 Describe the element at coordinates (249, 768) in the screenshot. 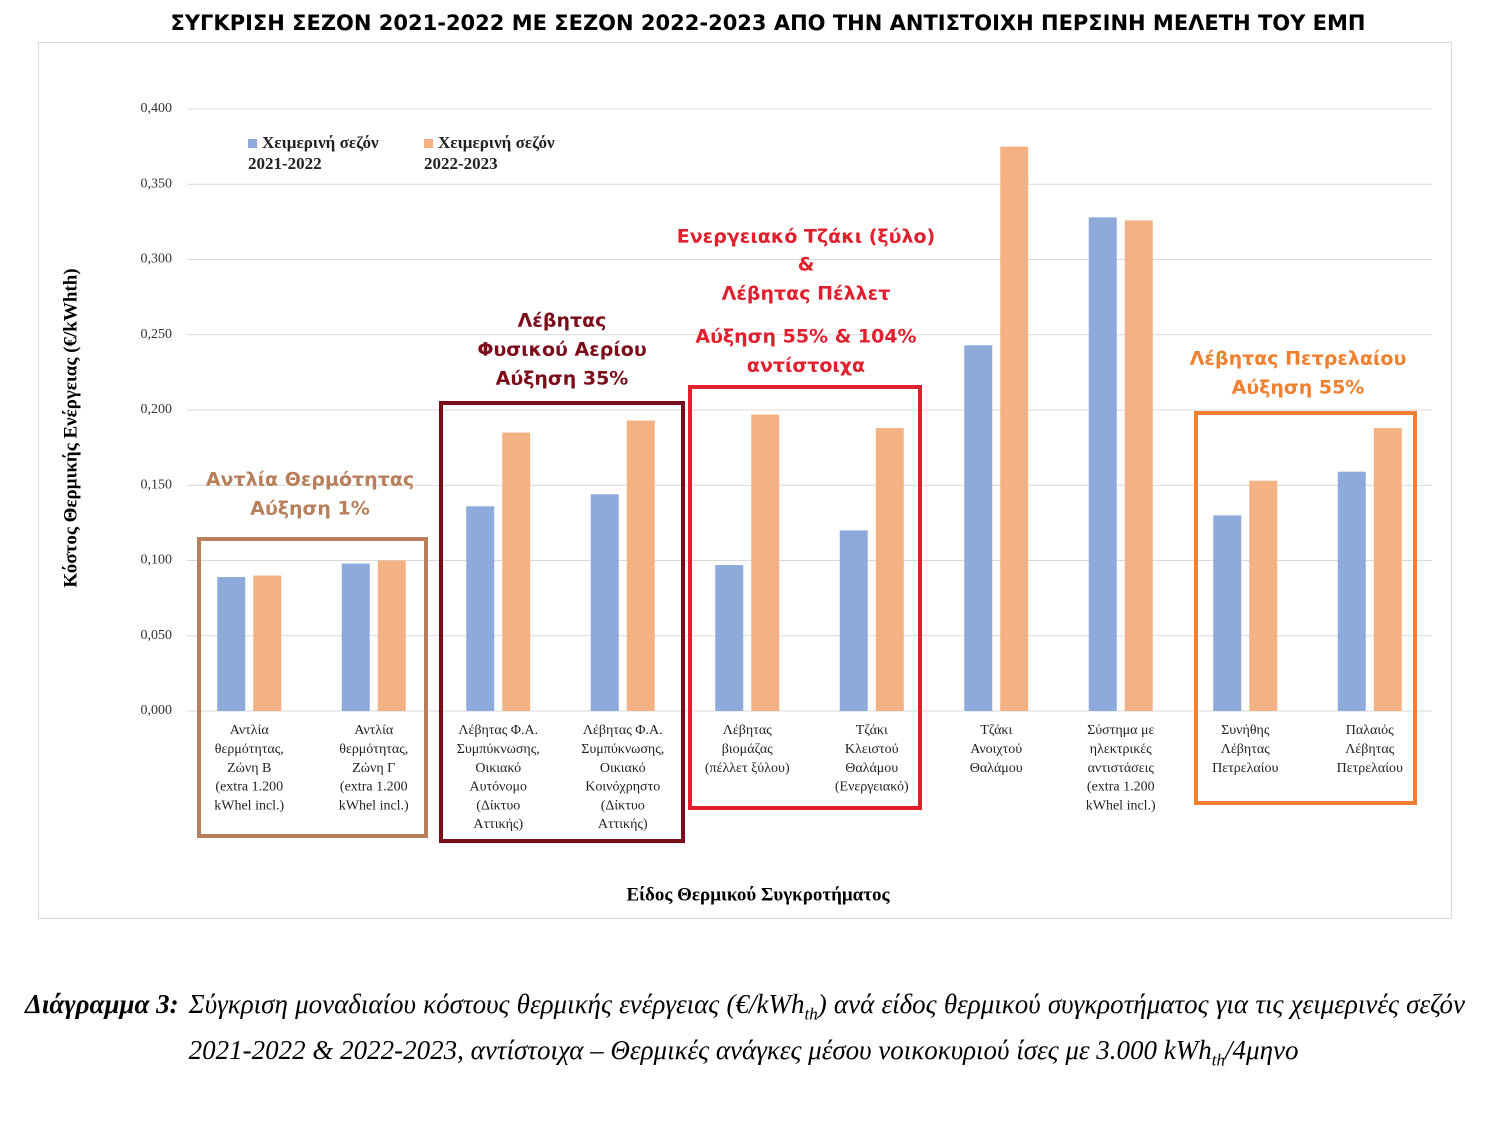

I see `x-tick-label: Ζώνη Β` at that location.